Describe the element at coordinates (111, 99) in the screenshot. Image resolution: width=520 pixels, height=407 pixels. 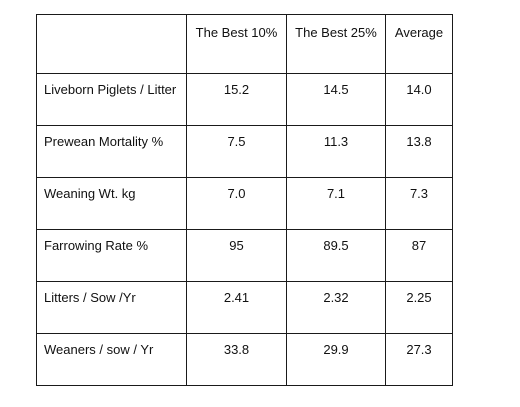
I see `row-label-liveborn-piglets: Liveborn Piglets / Litter` at that location.